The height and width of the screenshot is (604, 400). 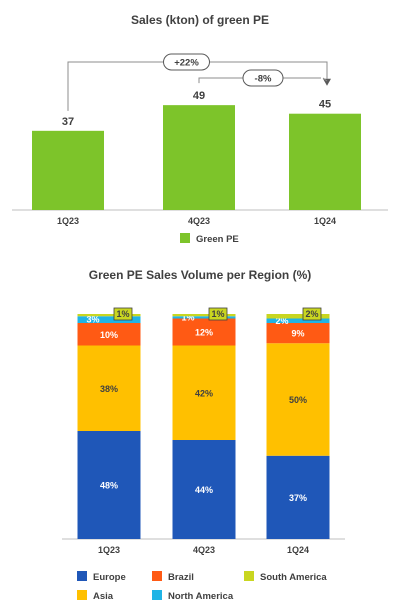 I want to click on seg-label-south-america-1q24: 2%, so click(x=311, y=314).